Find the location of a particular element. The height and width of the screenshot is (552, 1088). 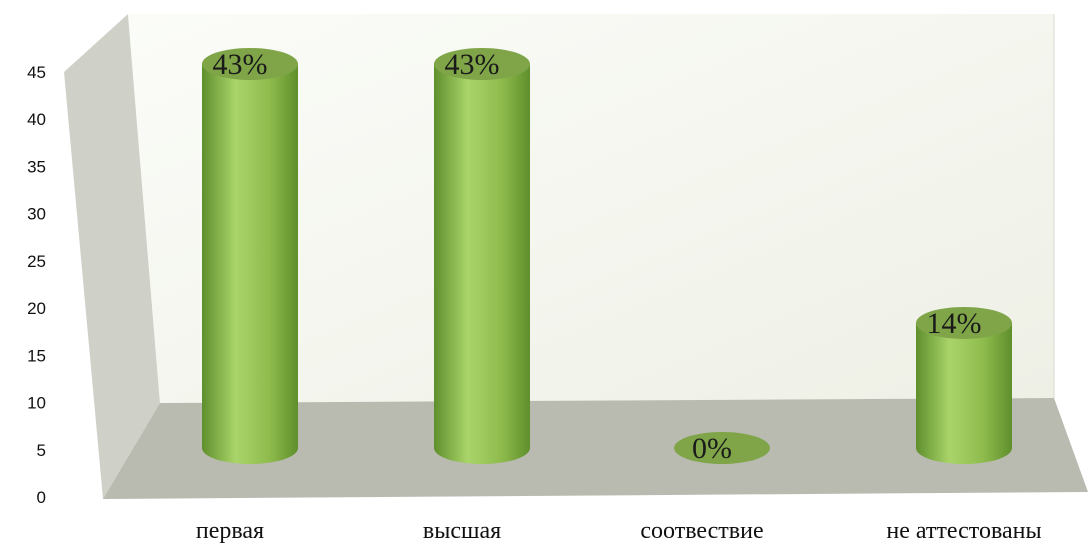

x-axis: первая высшая соотвествие не аттестованы is located at coordinates (619, 531).